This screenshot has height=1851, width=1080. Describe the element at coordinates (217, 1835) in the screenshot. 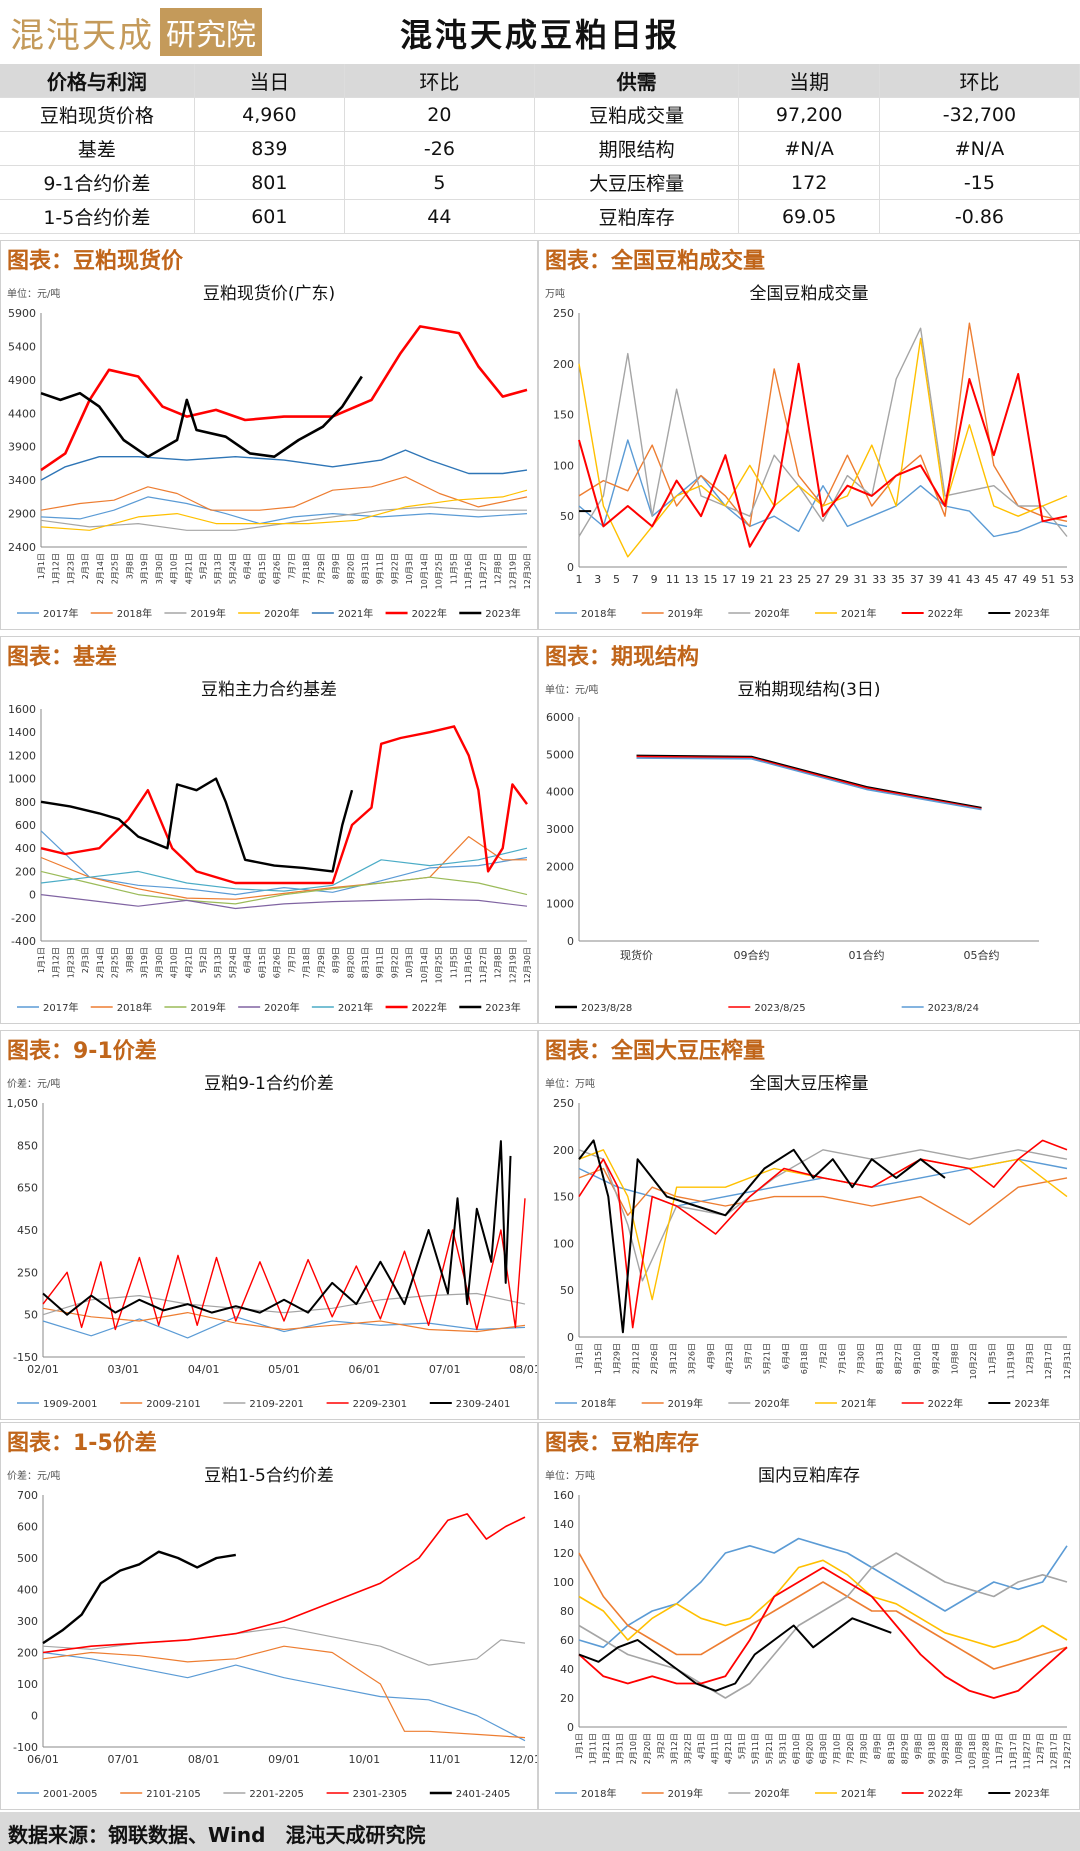

I see `footer-source: 数据来源：钢联数据、Wind 混沌天成研究院` at that location.